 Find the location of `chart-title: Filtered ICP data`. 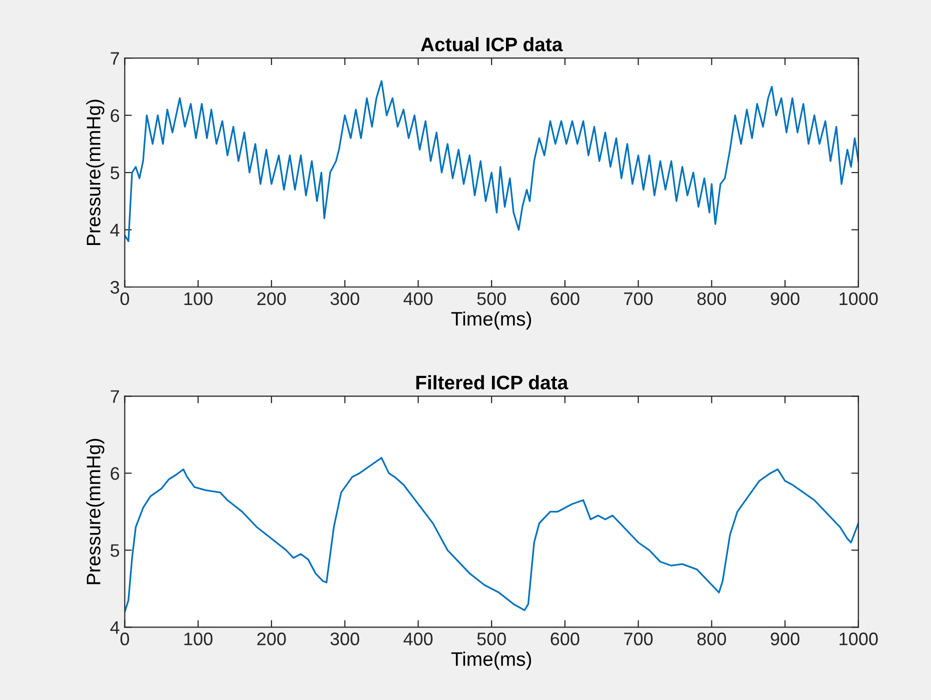

chart-title: Filtered ICP data is located at coordinates (492, 382).